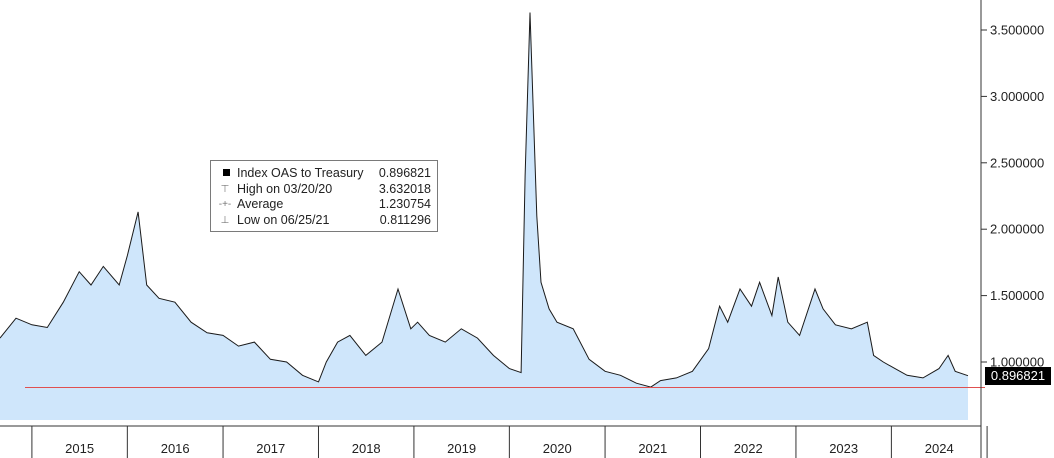 The height and width of the screenshot is (458, 1054). I want to click on x-tick-label: 2016, so click(175, 448).